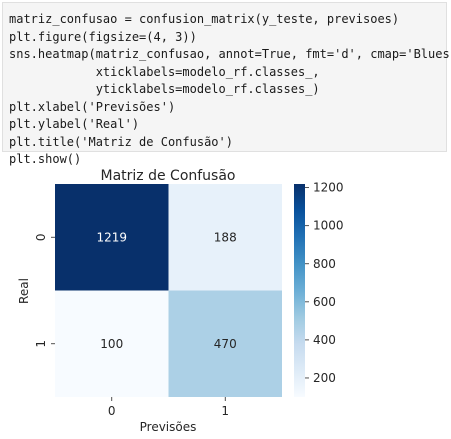 This screenshot has height=439, width=451. What do you see at coordinates (111, 237) in the screenshot?
I see `heatmap-annotation-0-0: 1219` at bounding box center [111, 237].